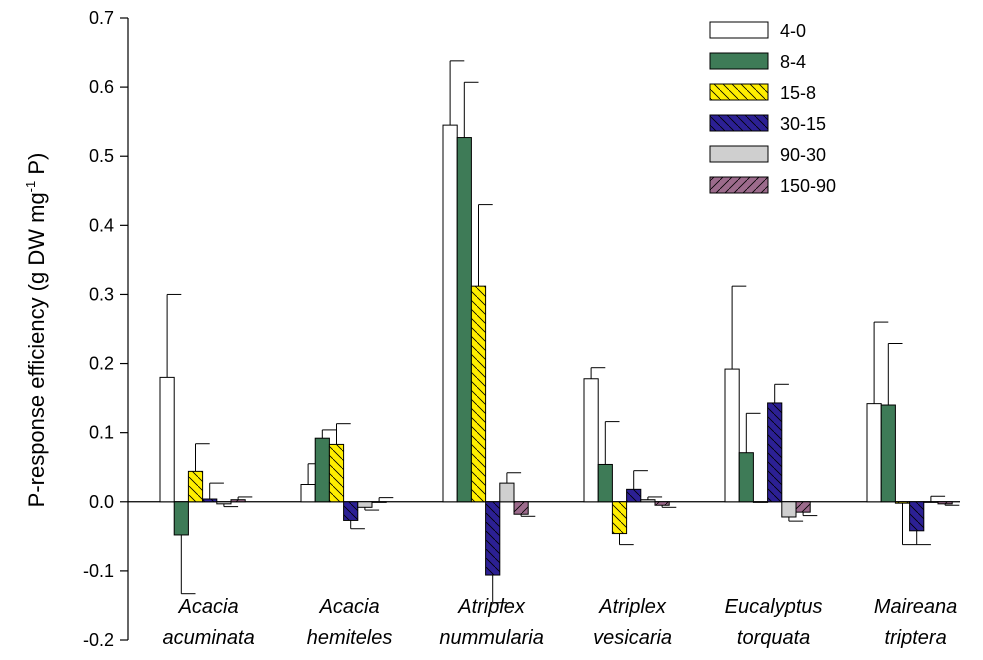  Describe the element at coordinates (350, 638) in the screenshot. I see `category-label: hemiteles` at that location.